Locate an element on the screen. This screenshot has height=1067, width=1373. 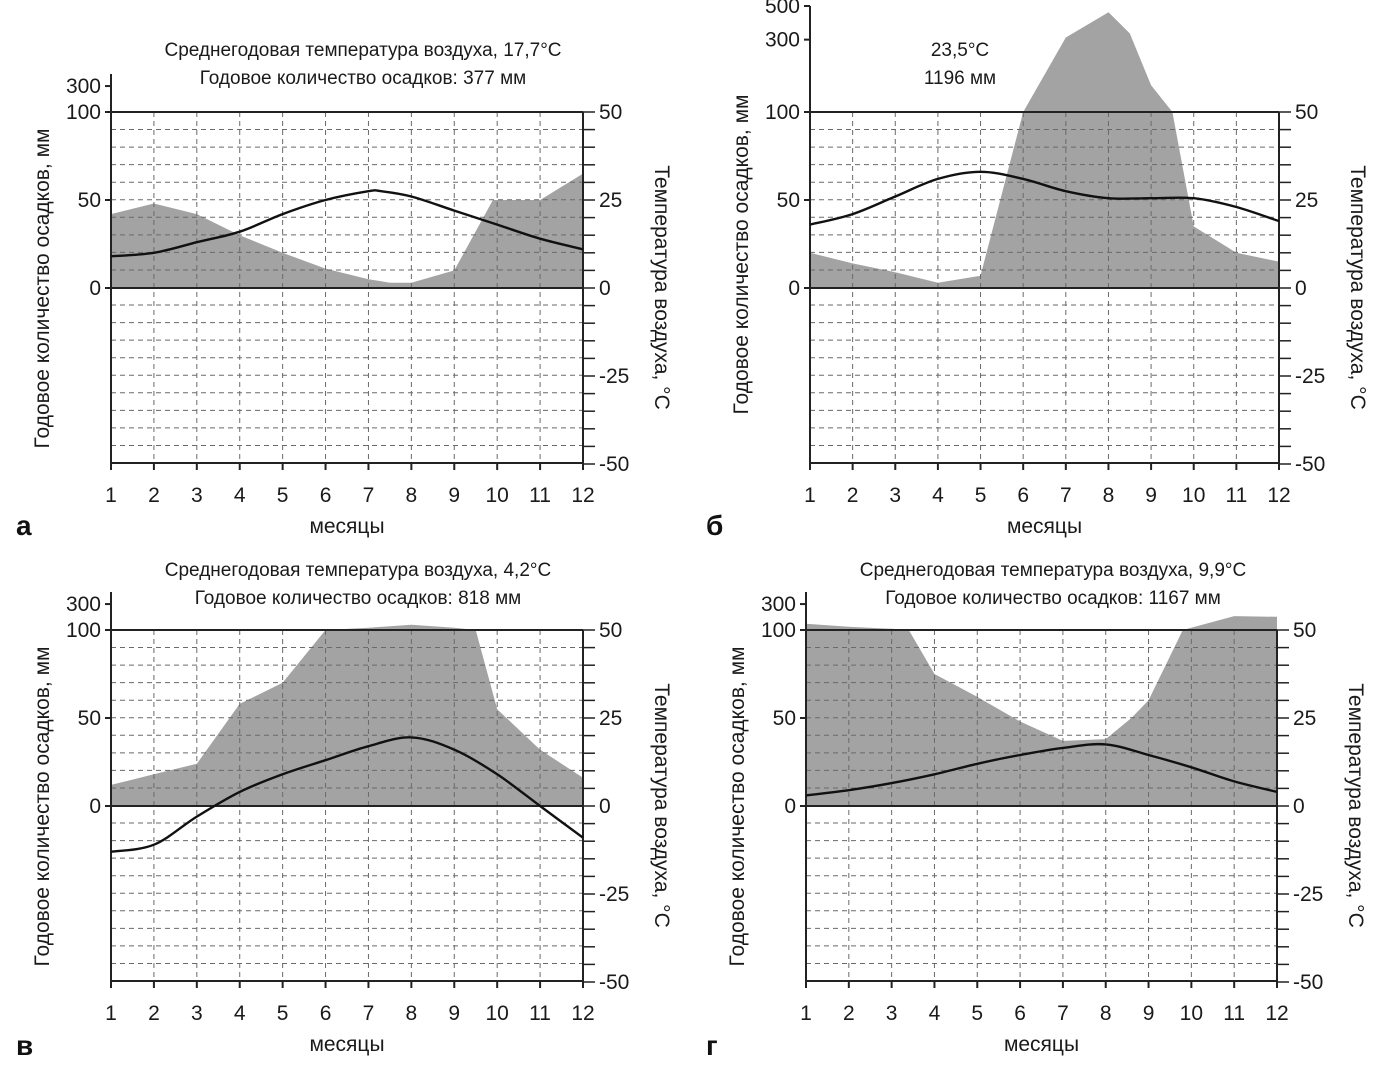
chart-title-line-2: Годовое количество осадков: 1167 мм is located at coordinates (1053, 598).